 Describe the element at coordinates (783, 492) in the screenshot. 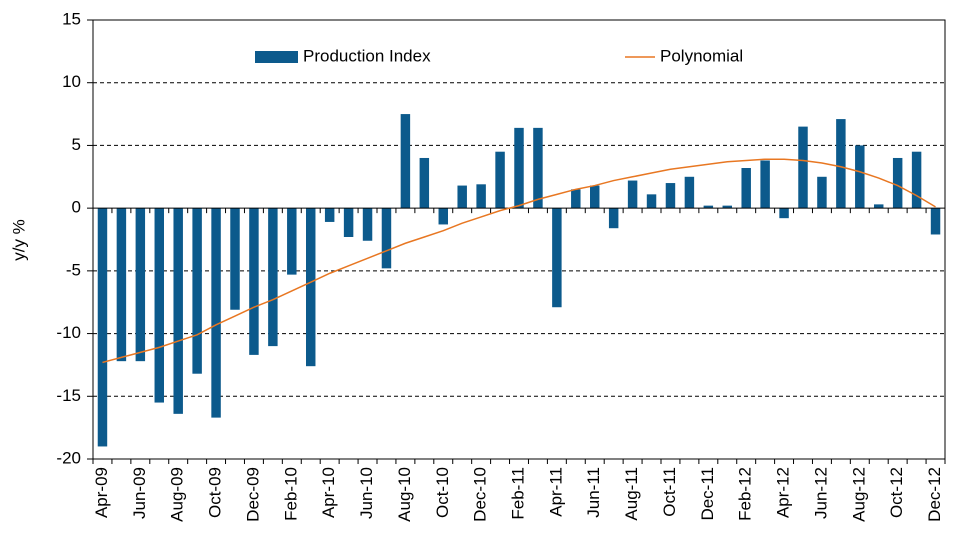

I see `x-tick-label: Apr-12` at that location.